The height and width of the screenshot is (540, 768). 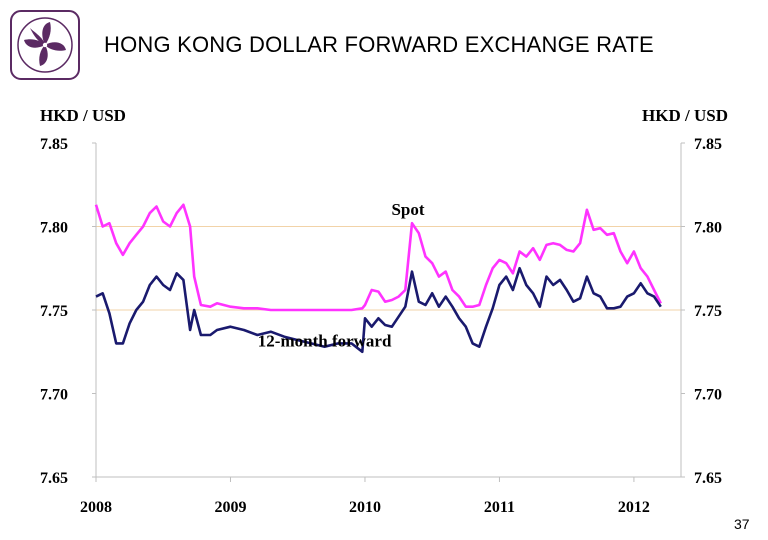 I want to click on annotation-layer: Spot 12-month forward, so click(x=341, y=275).